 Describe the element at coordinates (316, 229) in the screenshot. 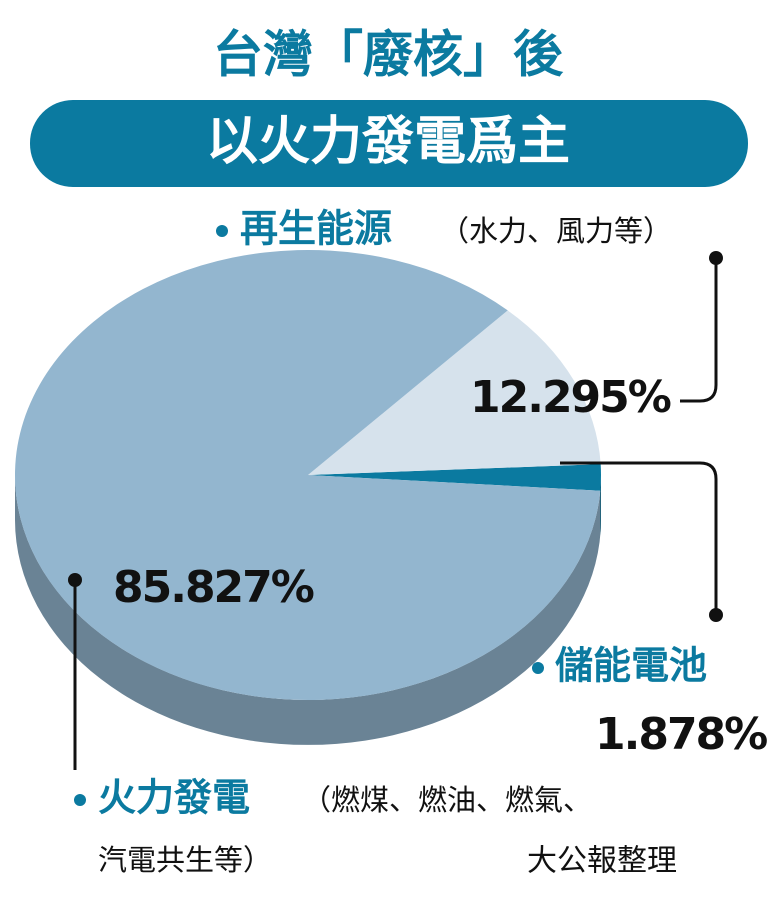

I see `category-label: 再生能源` at that location.